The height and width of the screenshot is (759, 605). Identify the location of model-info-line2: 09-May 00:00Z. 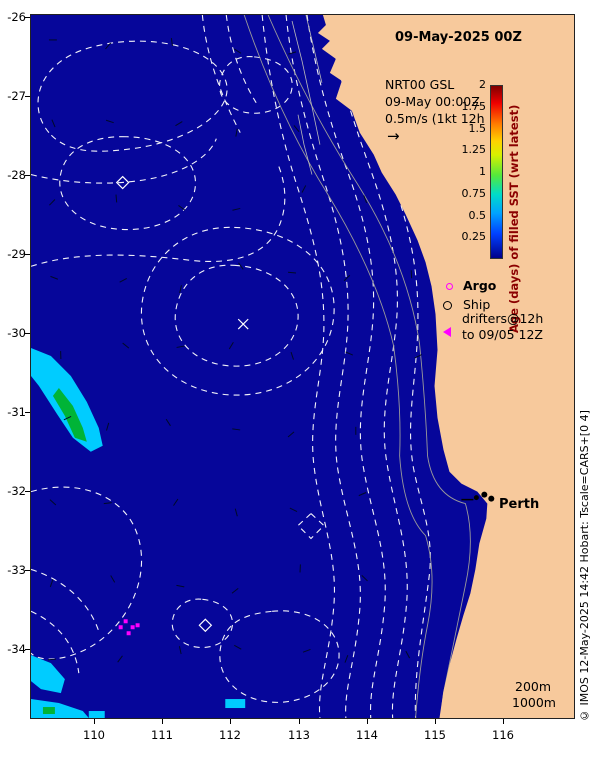
(432, 101).